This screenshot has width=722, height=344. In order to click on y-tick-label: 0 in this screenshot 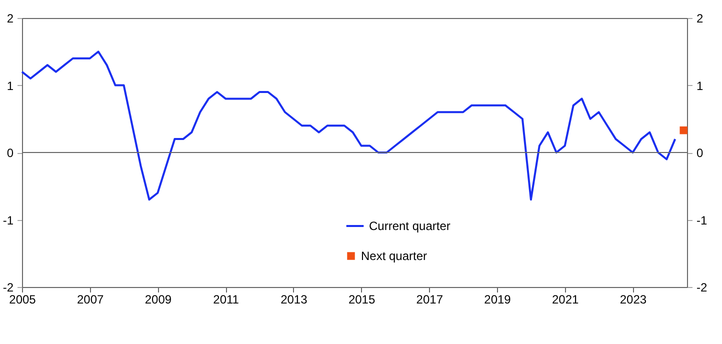, I will do `click(10, 153)`.